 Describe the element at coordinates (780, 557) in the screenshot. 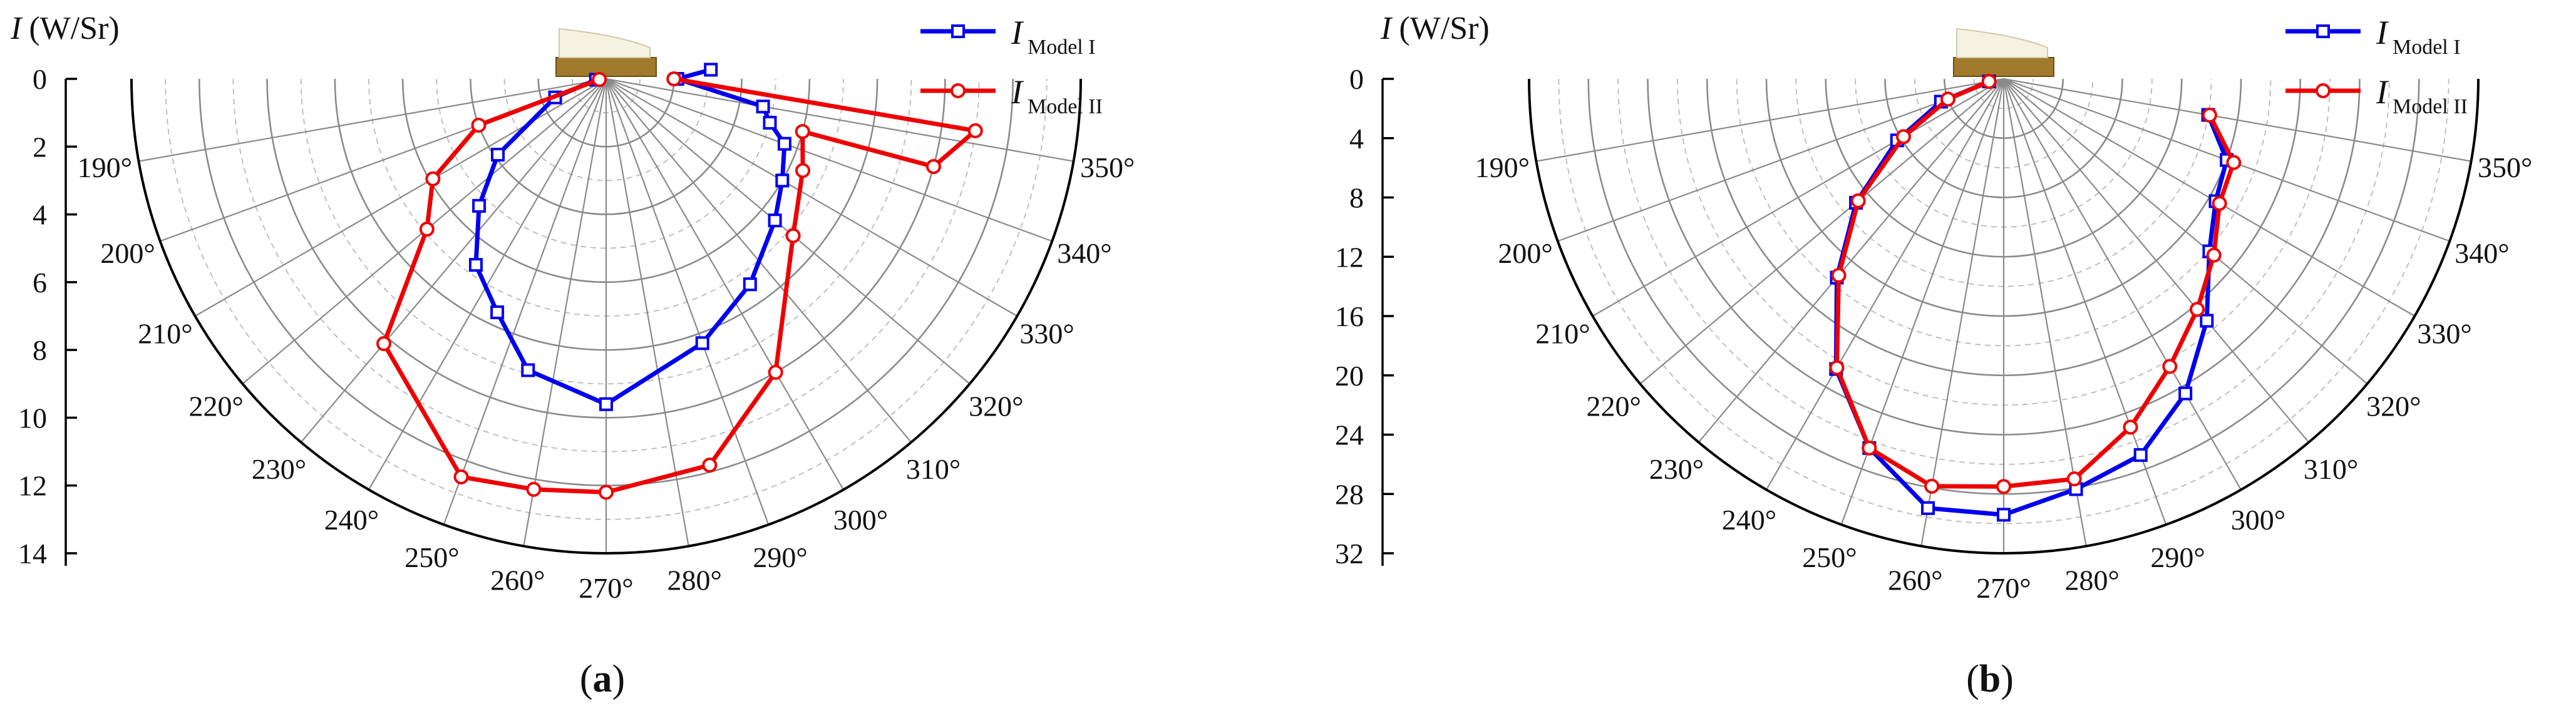

I see `angle-label: 290°` at that location.